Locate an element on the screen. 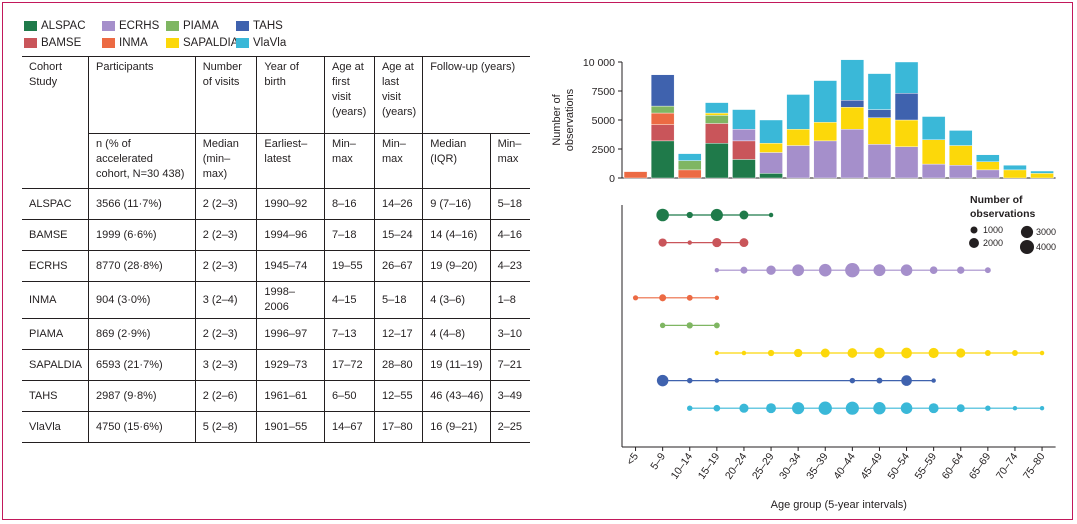 The width and height of the screenshot is (1077, 524). bar-segment-inma is located at coordinates (662, 118).